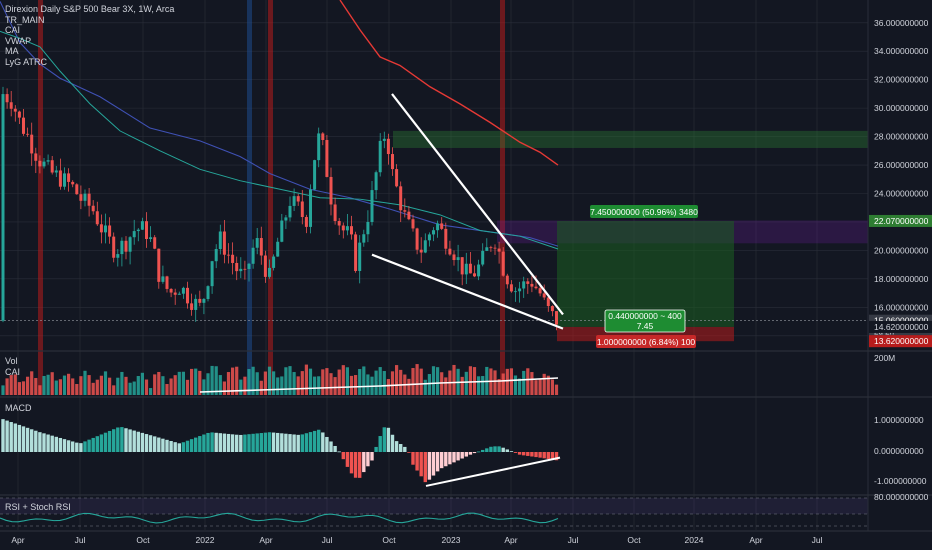 The height and width of the screenshot is (550, 932). What do you see at coordinates (901, 321) in the screenshot?
I see `price-badge-label: 15.060000000` at bounding box center [901, 321].